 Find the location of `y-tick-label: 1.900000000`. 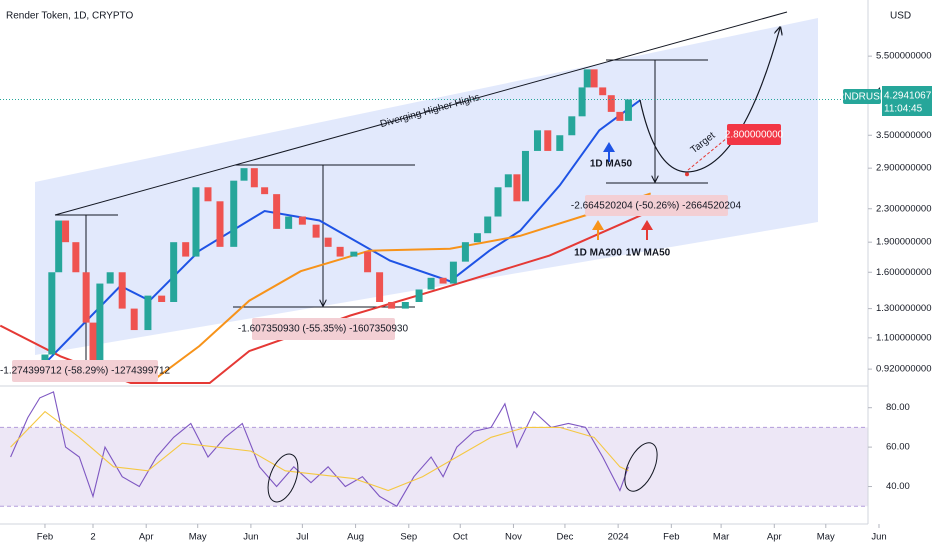

y-tick-label: 1.900000000 is located at coordinates (903, 242).